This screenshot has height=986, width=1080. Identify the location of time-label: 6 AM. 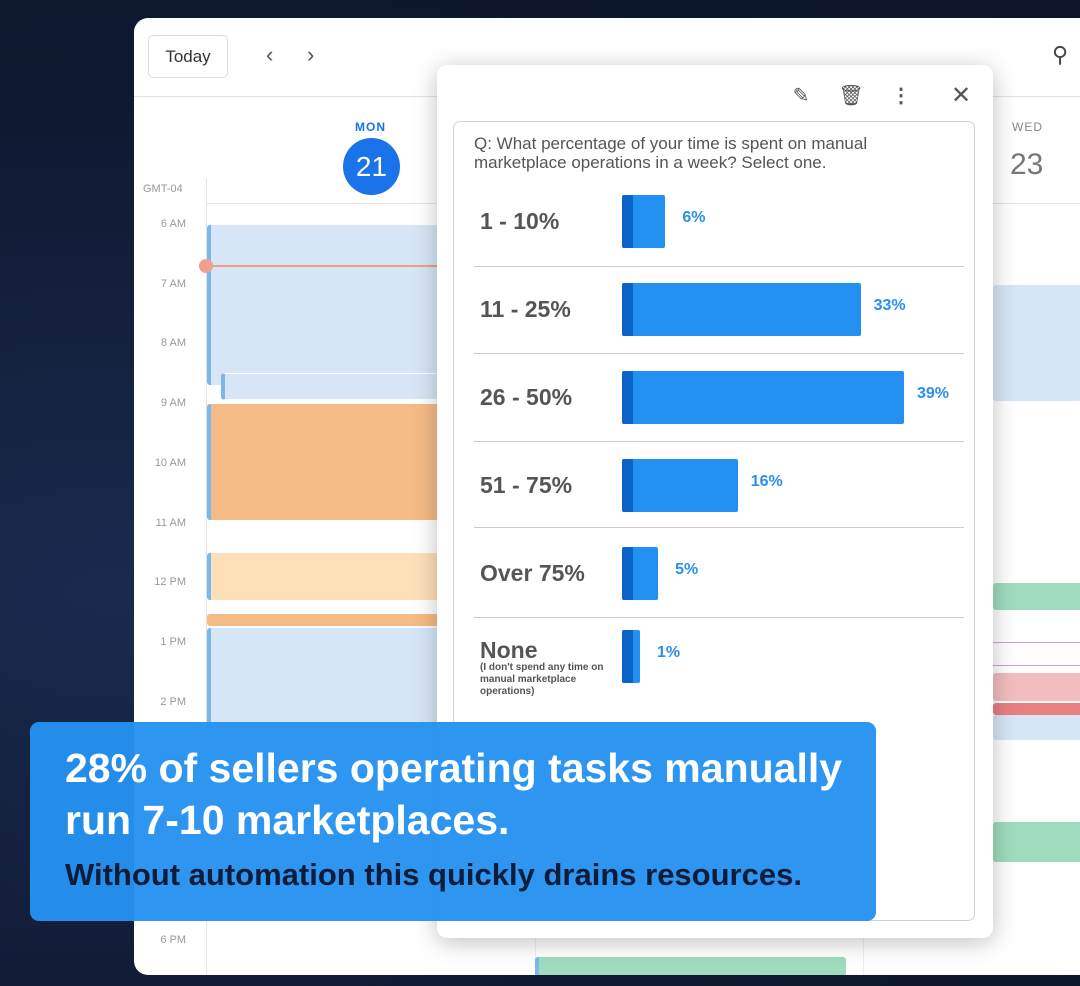
(173, 224).